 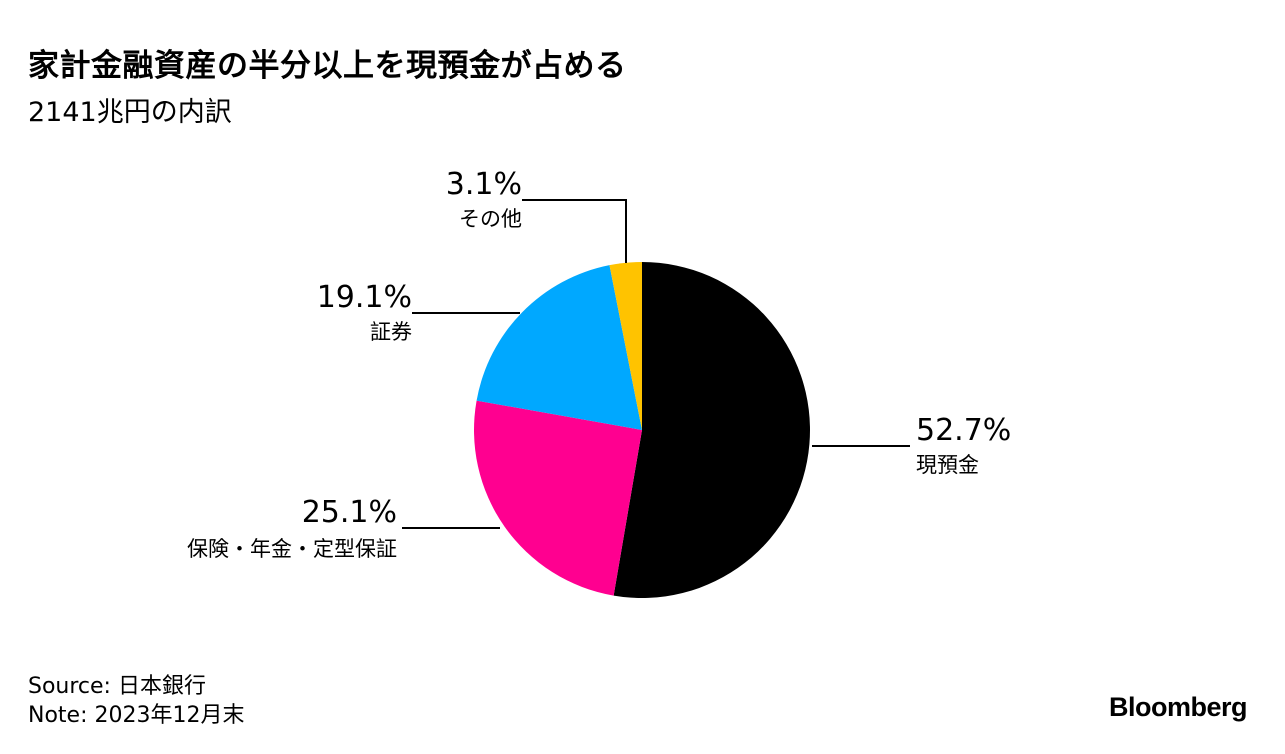 What do you see at coordinates (117, 686) in the screenshot?
I see `source-note: Source: 日本銀行` at bounding box center [117, 686].